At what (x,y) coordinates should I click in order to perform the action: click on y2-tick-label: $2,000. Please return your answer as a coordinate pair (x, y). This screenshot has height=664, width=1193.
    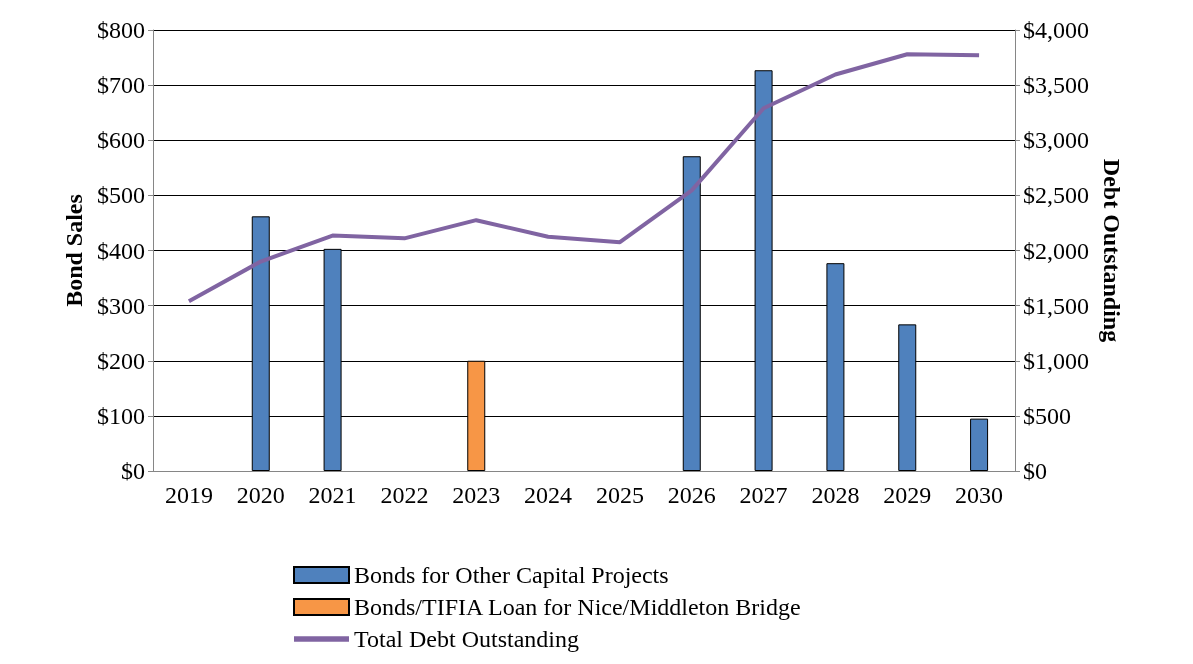
    Looking at the image, I should click on (1056, 250).